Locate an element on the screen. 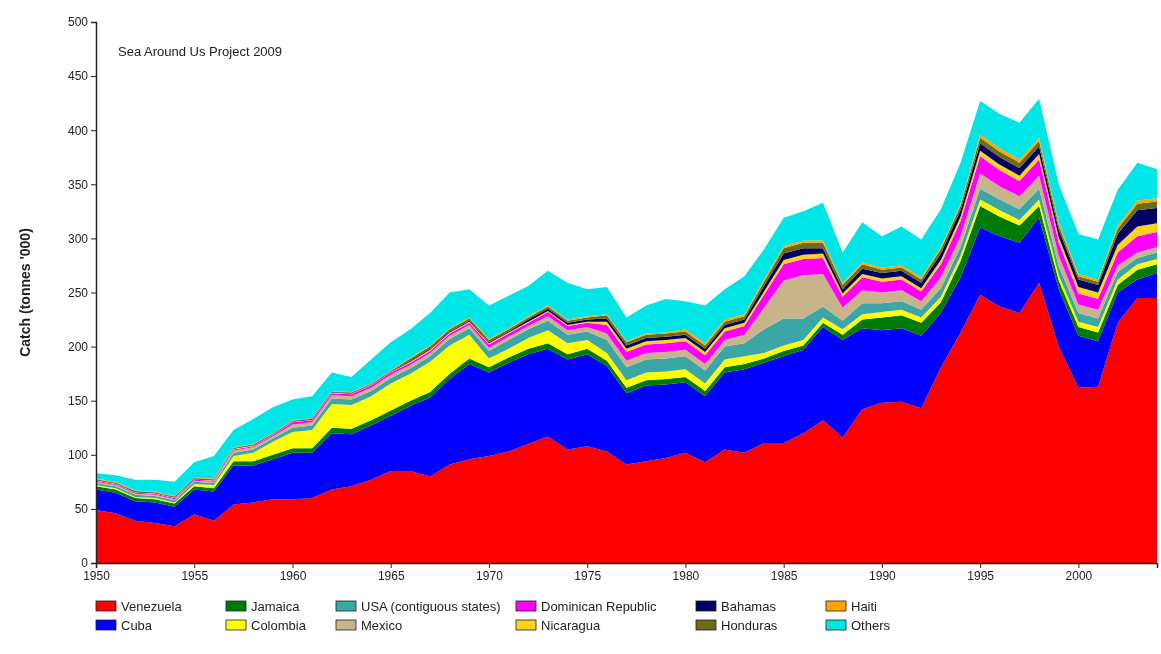 The height and width of the screenshot is (654, 1161). y-tick-label: 250 is located at coordinates (78, 292).